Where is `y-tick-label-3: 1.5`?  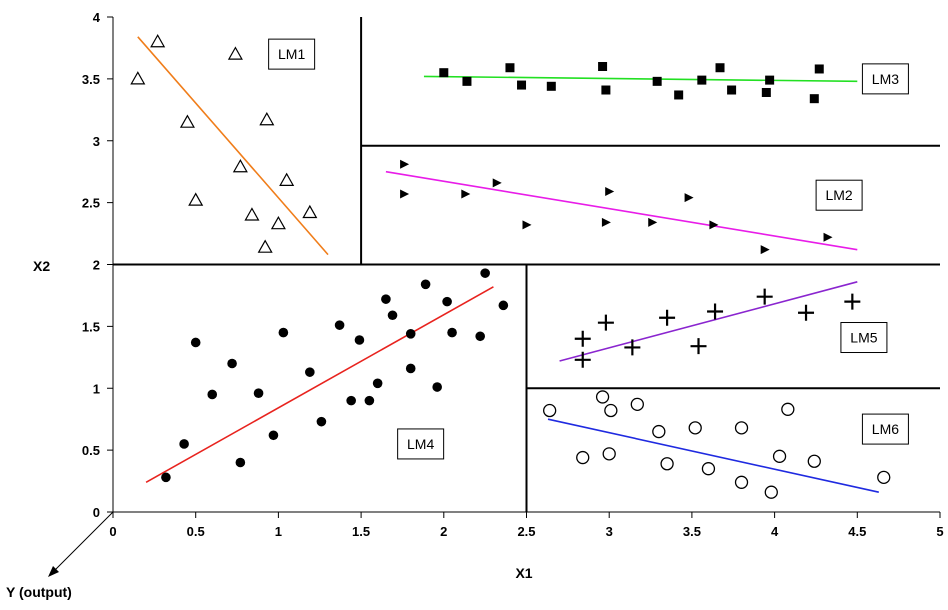
y-tick-label-3: 1.5 is located at coordinates (91, 326).